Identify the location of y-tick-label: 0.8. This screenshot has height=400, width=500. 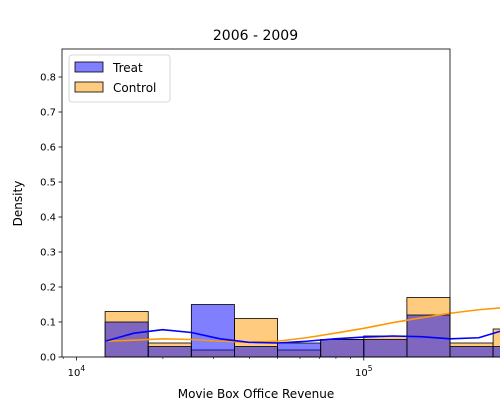
(48, 78).